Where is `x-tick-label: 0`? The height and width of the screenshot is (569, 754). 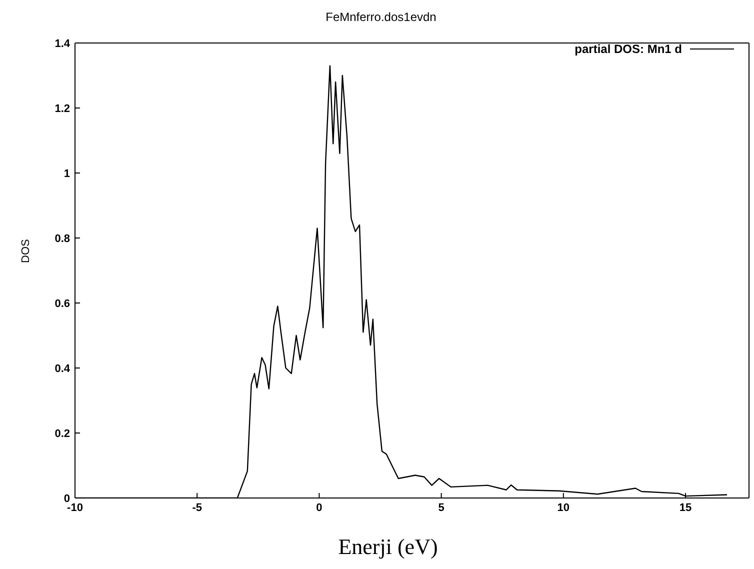
x-tick-label: 0 is located at coordinates (319, 508).